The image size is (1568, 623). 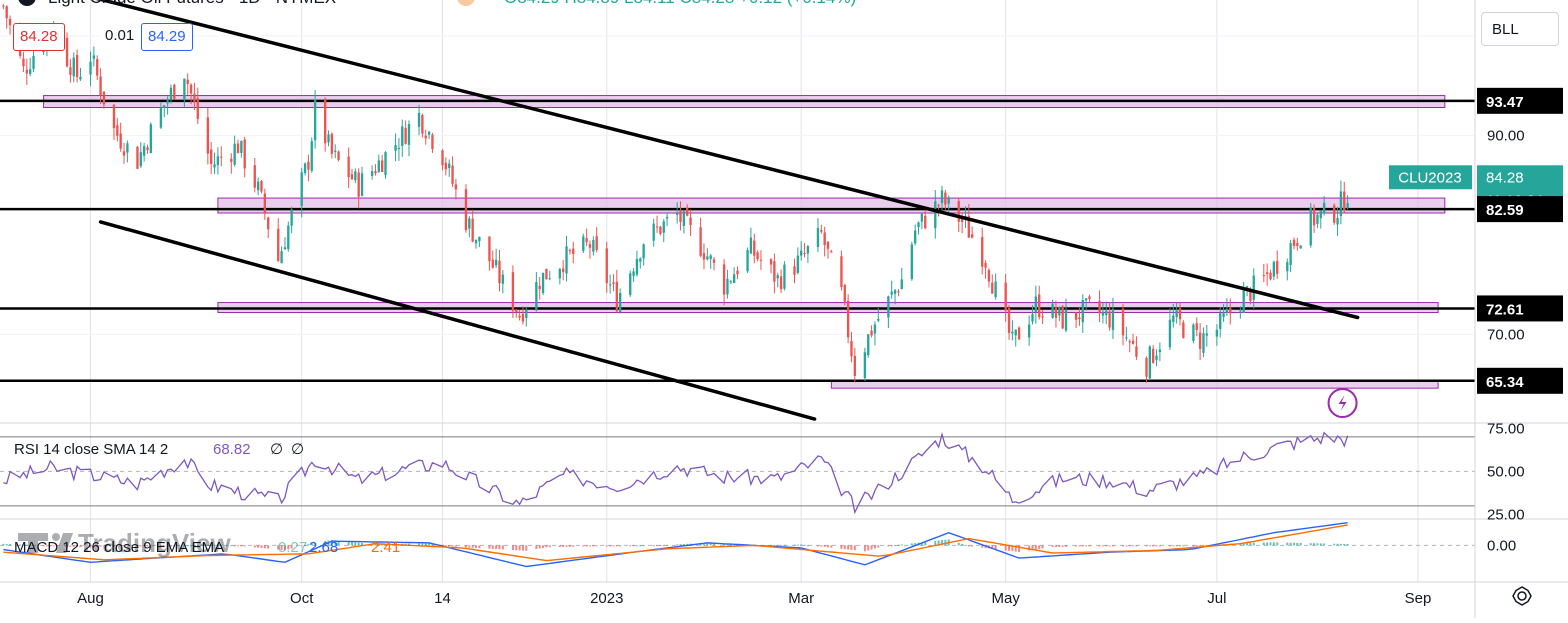 I want to click on macd-legend-title: MACD 12 26 close 9 EMA EMA, so click(x=119, y=547).